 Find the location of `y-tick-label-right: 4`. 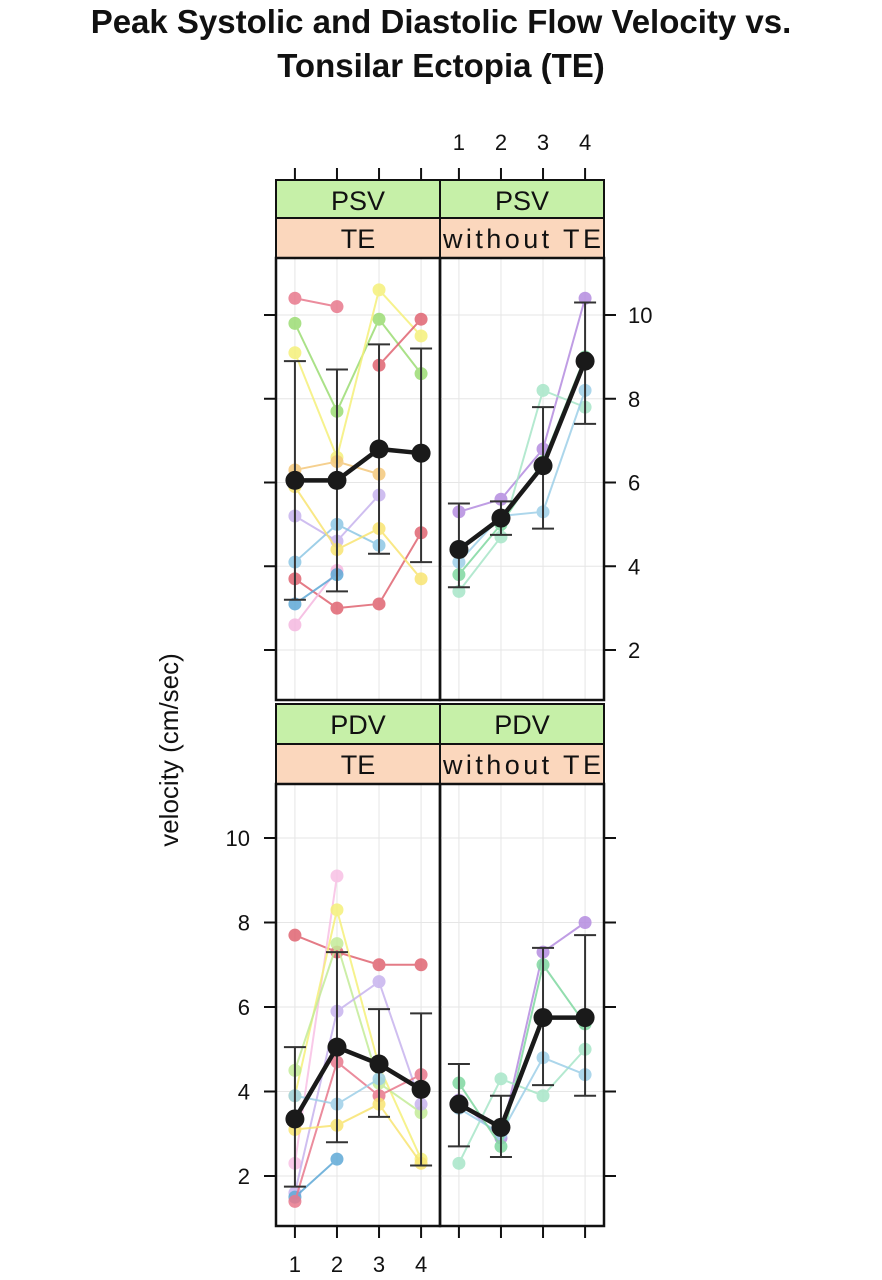

y-tick-label-right: 4 is located at coordinates (634, 566).